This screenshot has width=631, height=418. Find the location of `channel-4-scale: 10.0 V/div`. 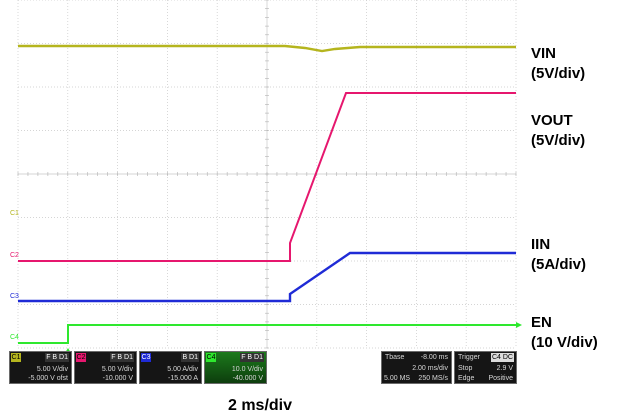

channel-4-scale: 10.0 V/div is located at coordinates (247, 369).